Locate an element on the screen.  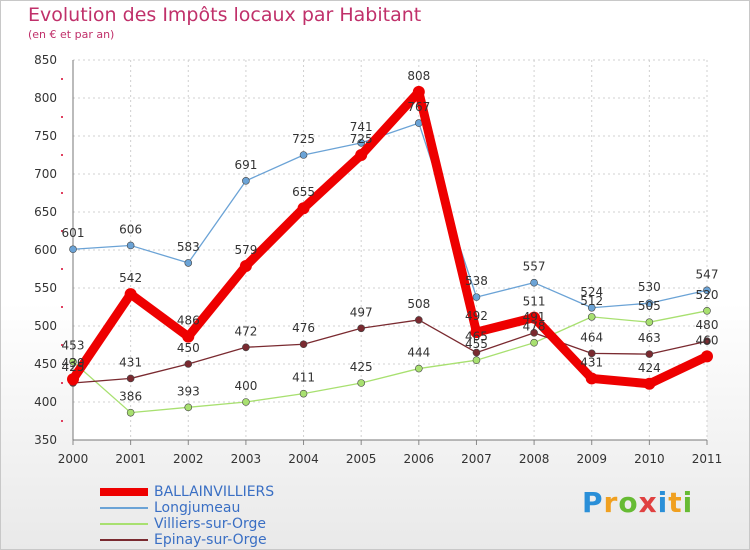
legend-item: Longjumeau is located at coordinates (187, 508).